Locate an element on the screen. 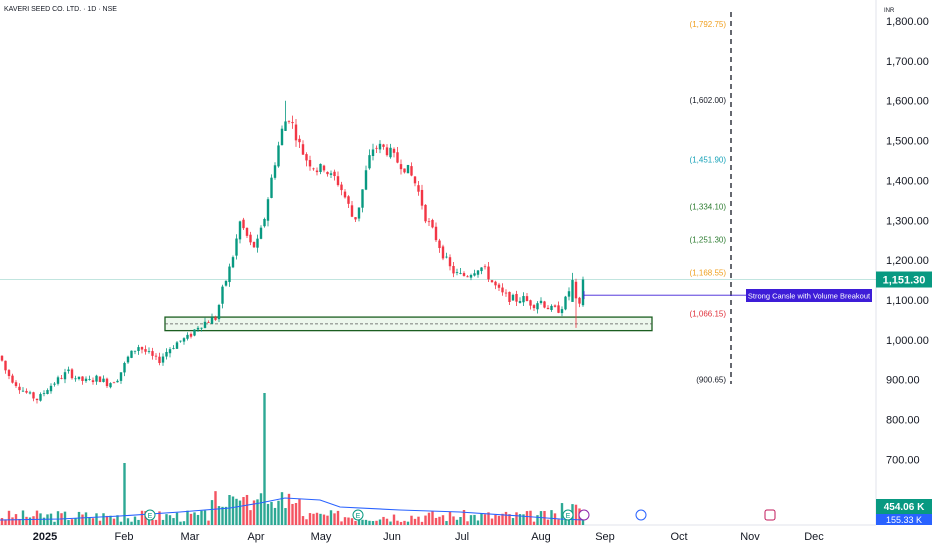 Image resolution: width=932 pixels, height=550 pixels. level-label: (1,602.00) is located at coordinates (708, 100).